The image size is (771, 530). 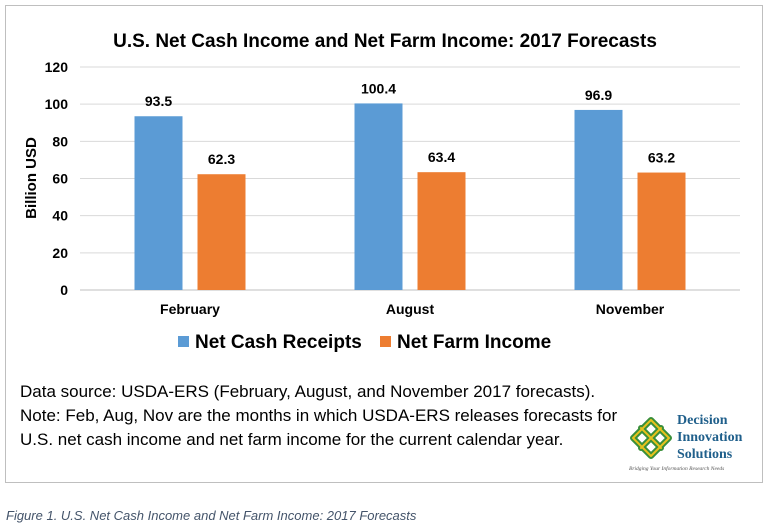 I want to click on y-tick-label: 120, so click(x=57, y=67).